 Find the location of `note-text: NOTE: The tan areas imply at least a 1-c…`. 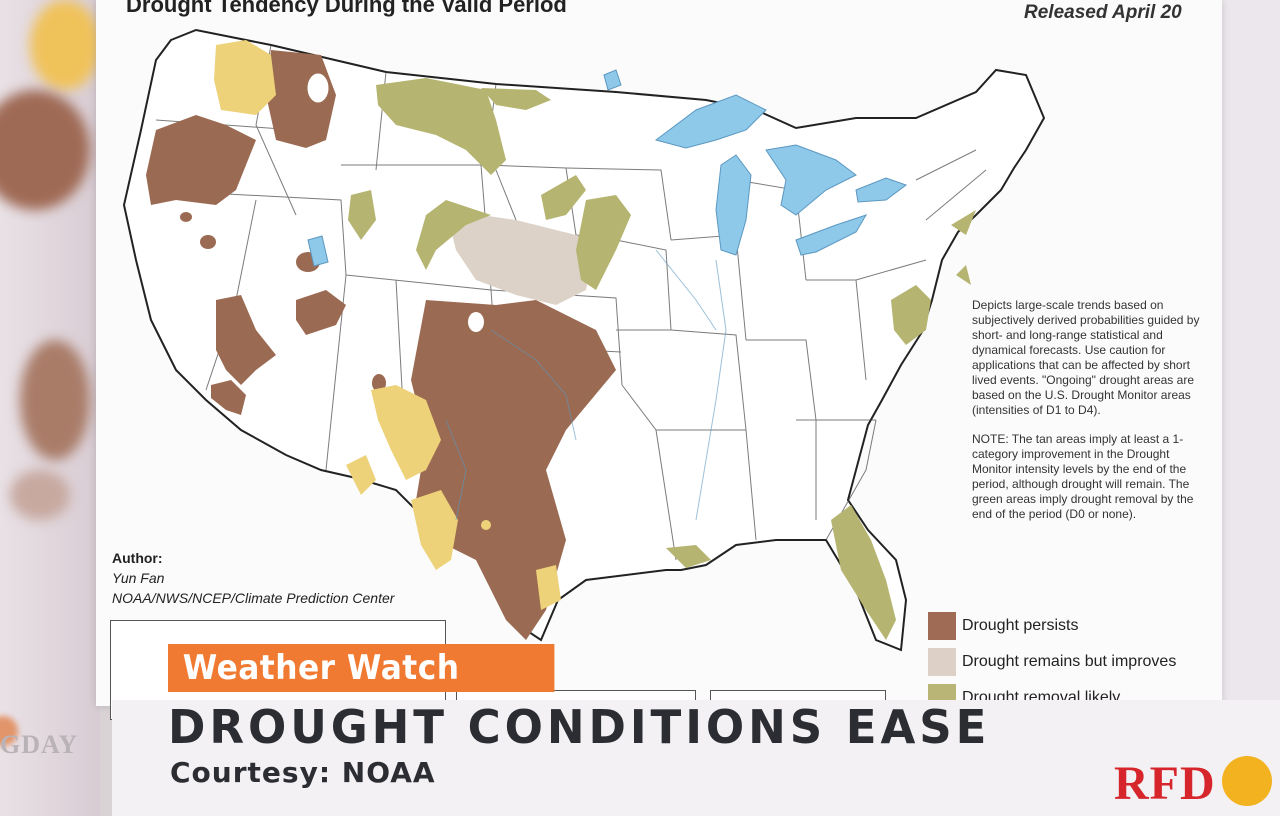

note-text: NOTE: The tan areas imply at least a 1-c… is located at coordinates (1083, 476).